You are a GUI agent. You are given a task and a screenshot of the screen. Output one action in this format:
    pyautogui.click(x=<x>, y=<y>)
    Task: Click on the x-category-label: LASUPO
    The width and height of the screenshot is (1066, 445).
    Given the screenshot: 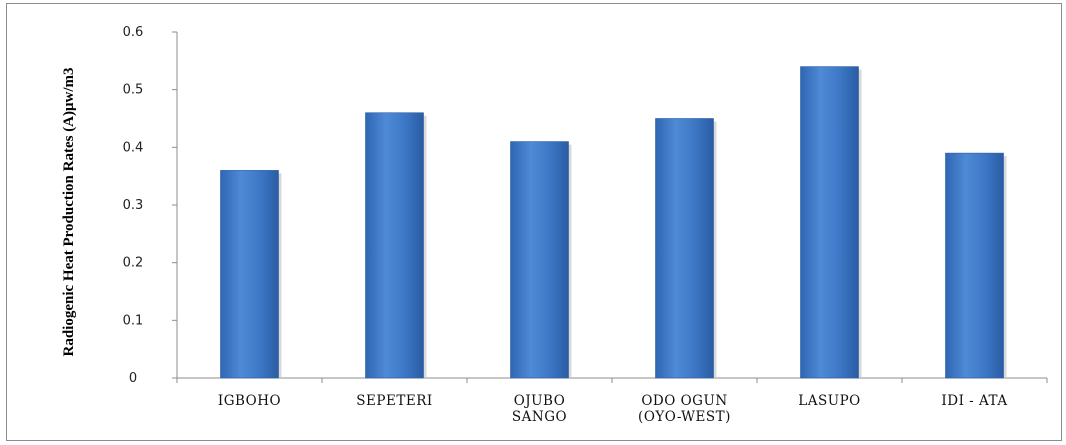 What is the action you would take?
    pyautogui.click(x=829, y=401)
    